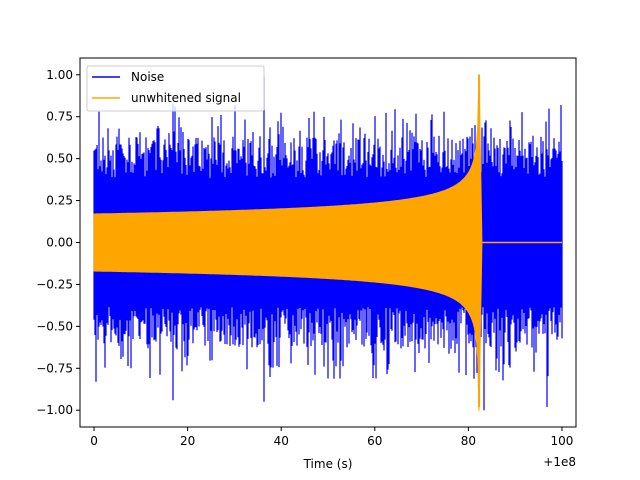 This screenshot has height=480, width=640. Describe the element at coordinates (562, 441) in the screenshot. I see `x-tick-label: 100` at that location.